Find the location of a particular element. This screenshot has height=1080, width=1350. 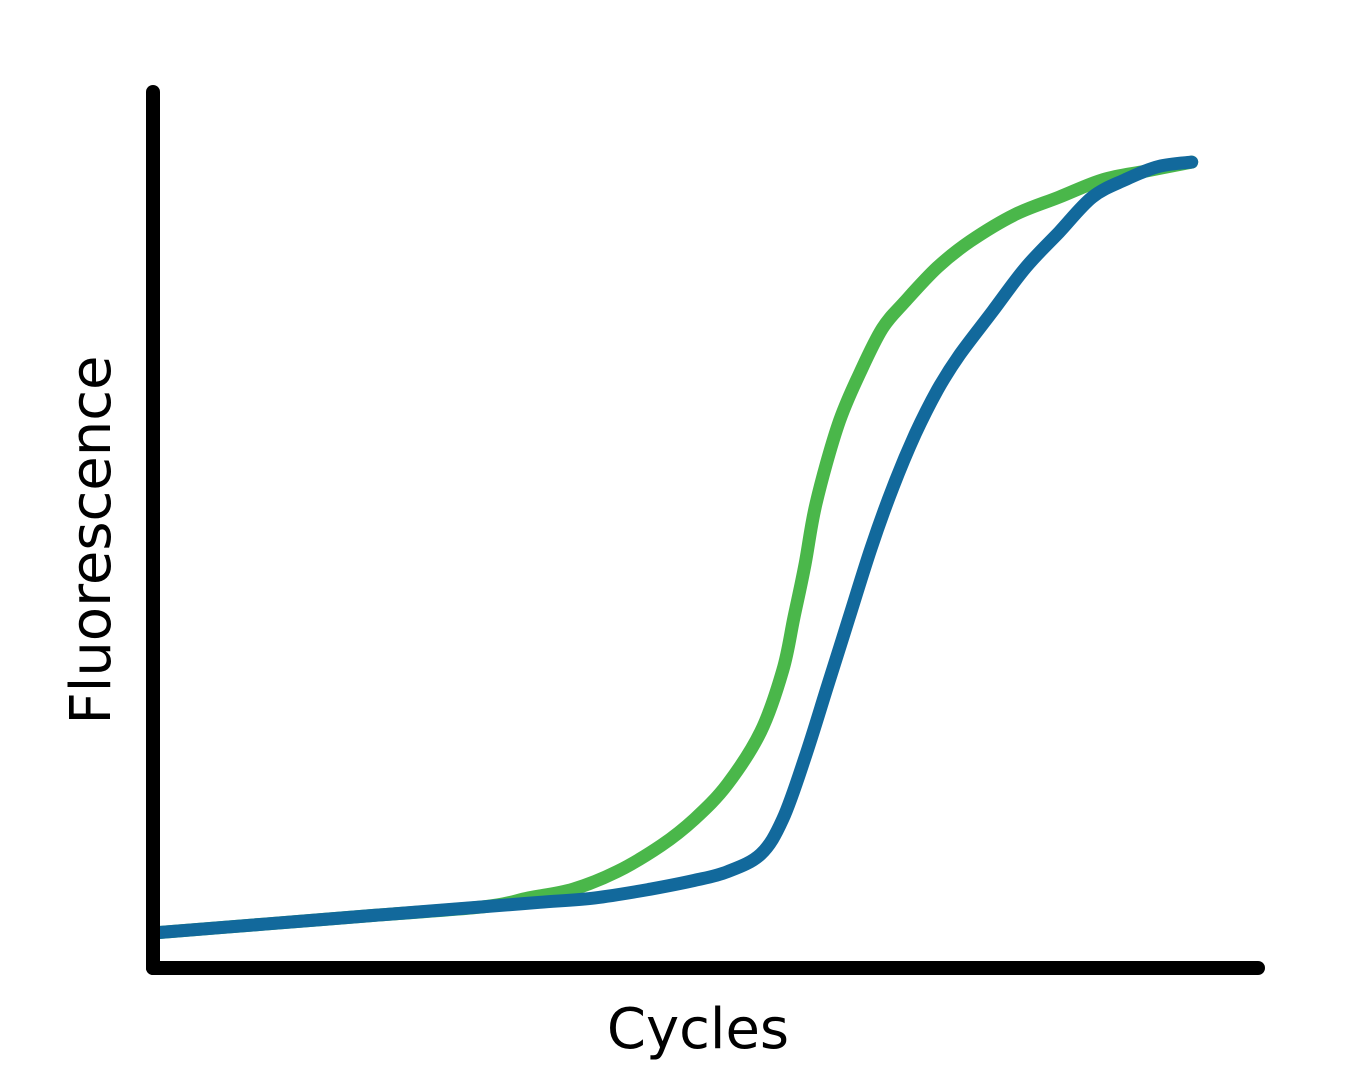

y-axis-label: Fluorescence is located at coordinates (91, 540).